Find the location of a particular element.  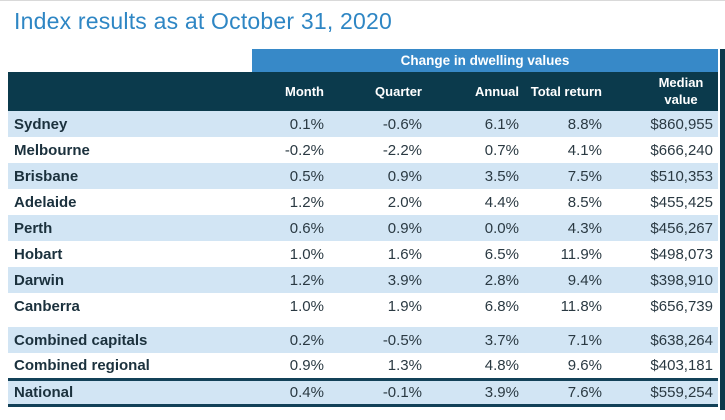

cell-region-name: Canberra is located at coordinates (47, 306).